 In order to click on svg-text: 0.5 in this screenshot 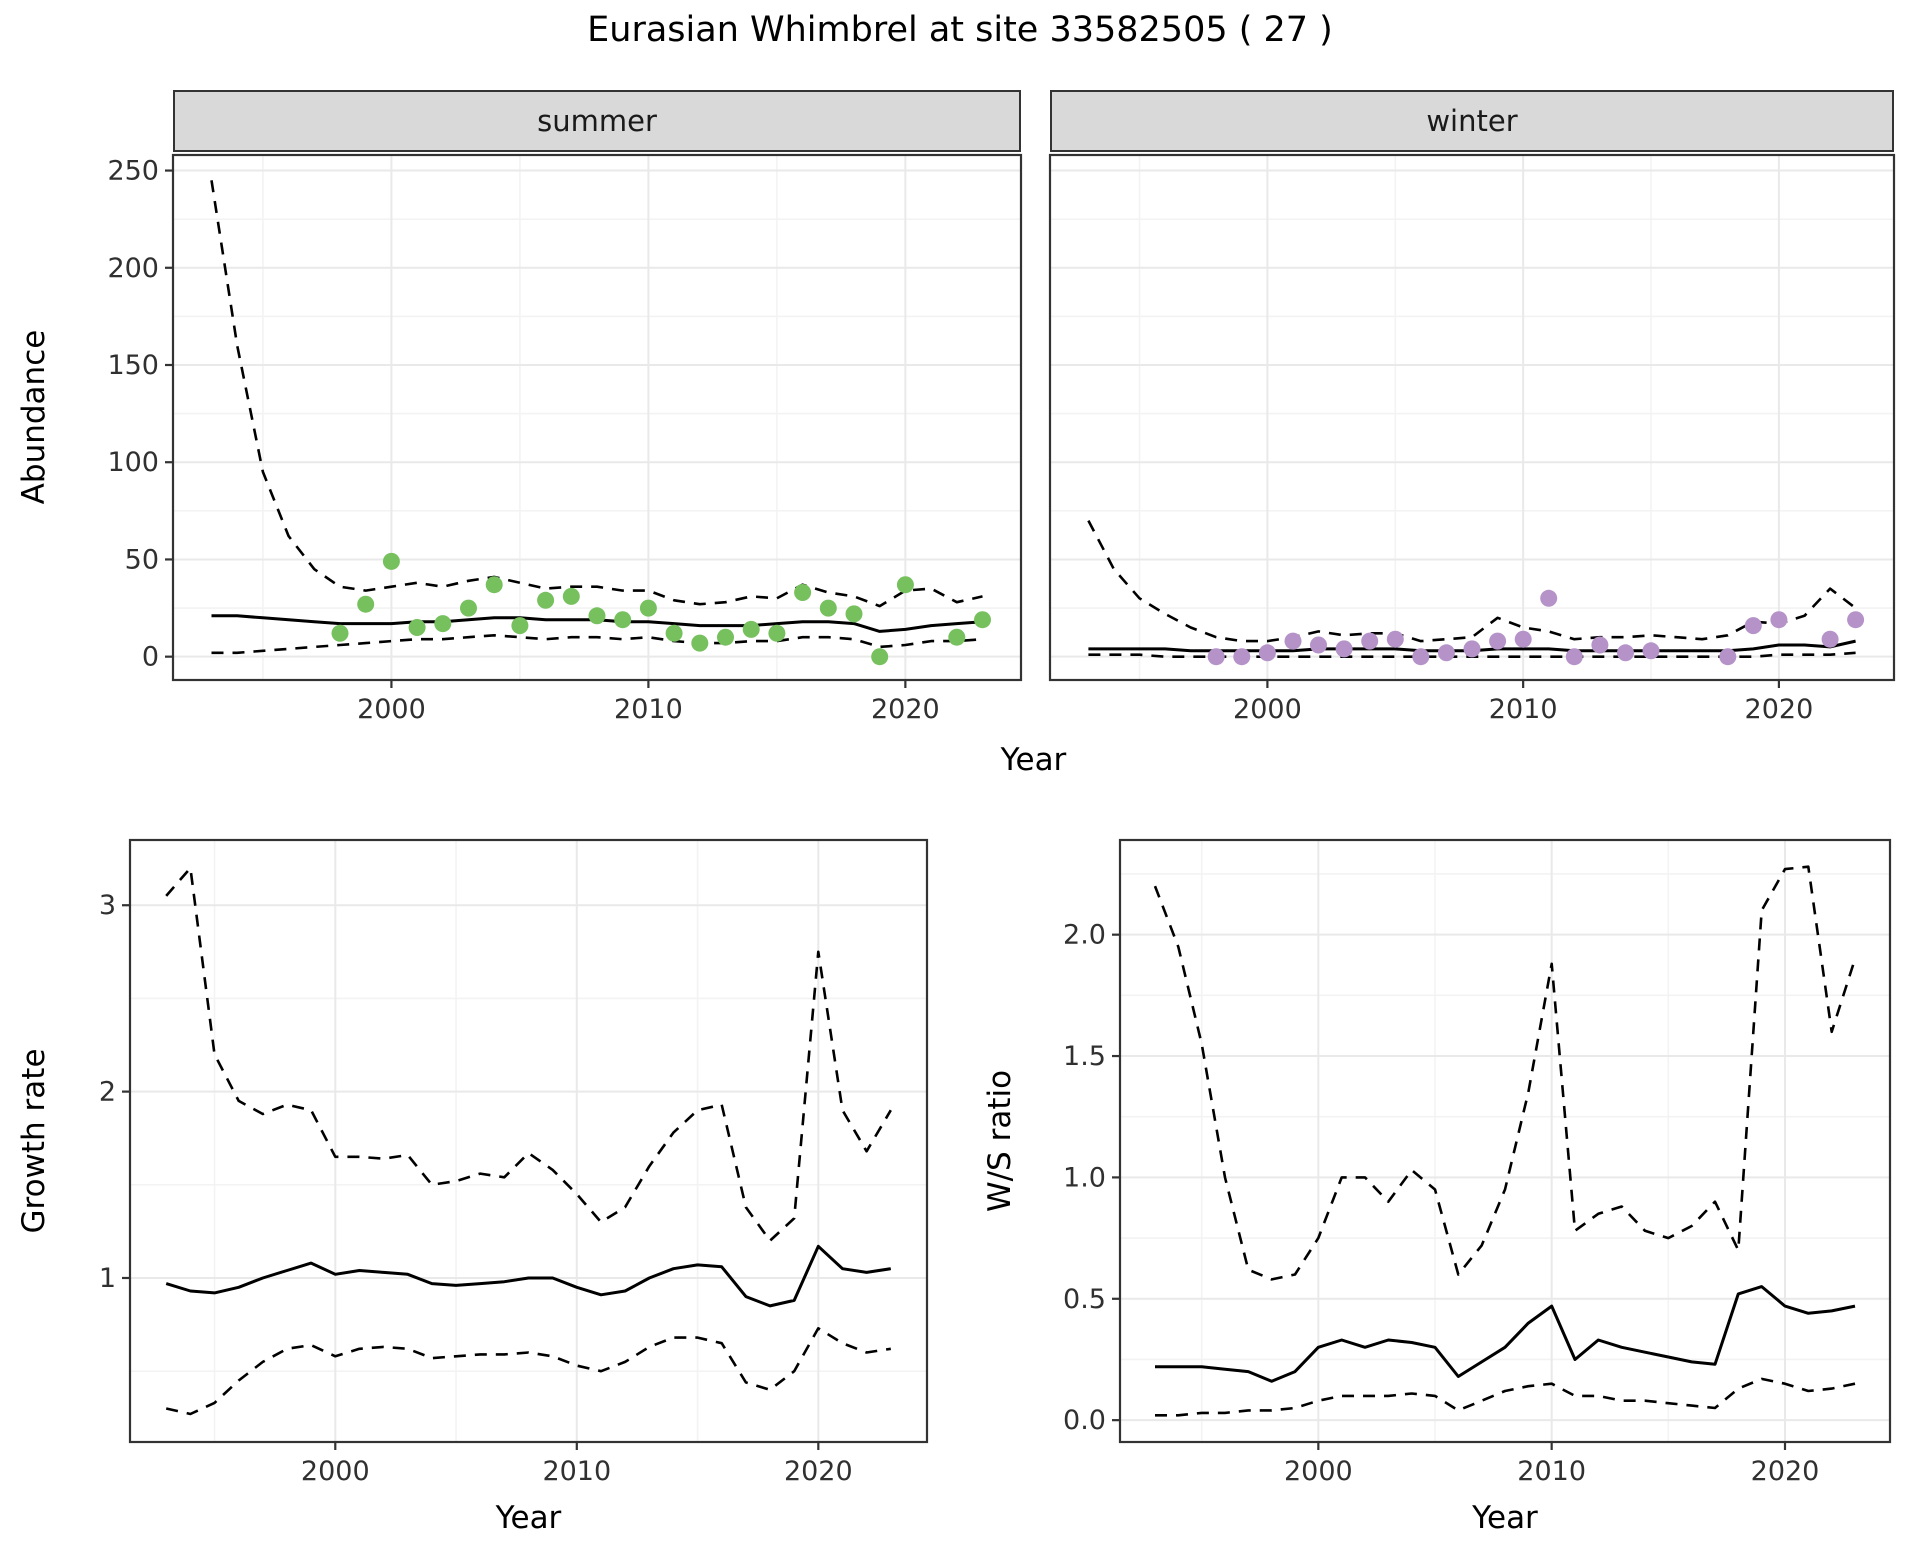, I will do `click(1084, 1299)`.